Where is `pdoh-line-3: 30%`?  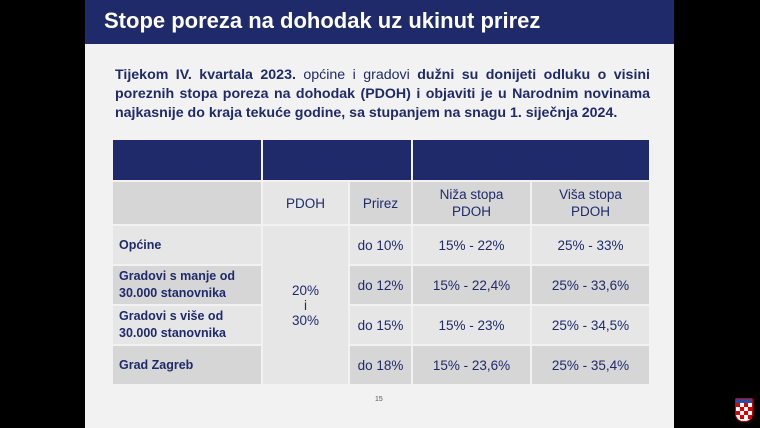
pdoh-line-3: 30% is located at coordinates (305, 320).